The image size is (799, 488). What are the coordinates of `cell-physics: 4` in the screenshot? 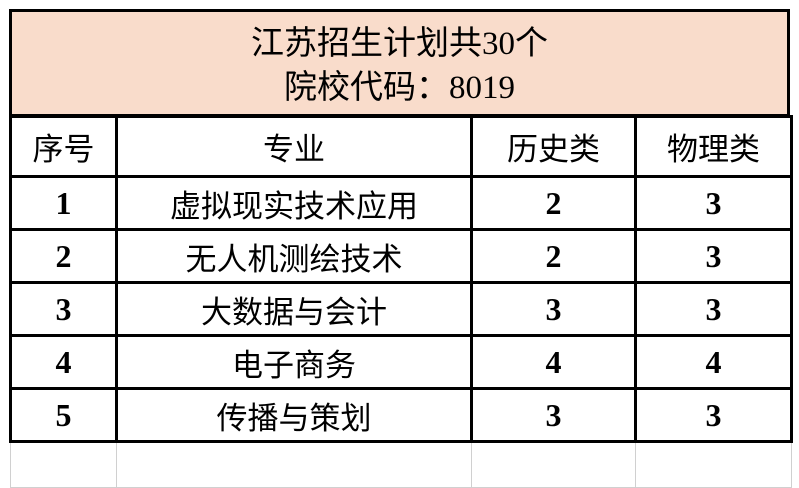 It's located at (713, 362).